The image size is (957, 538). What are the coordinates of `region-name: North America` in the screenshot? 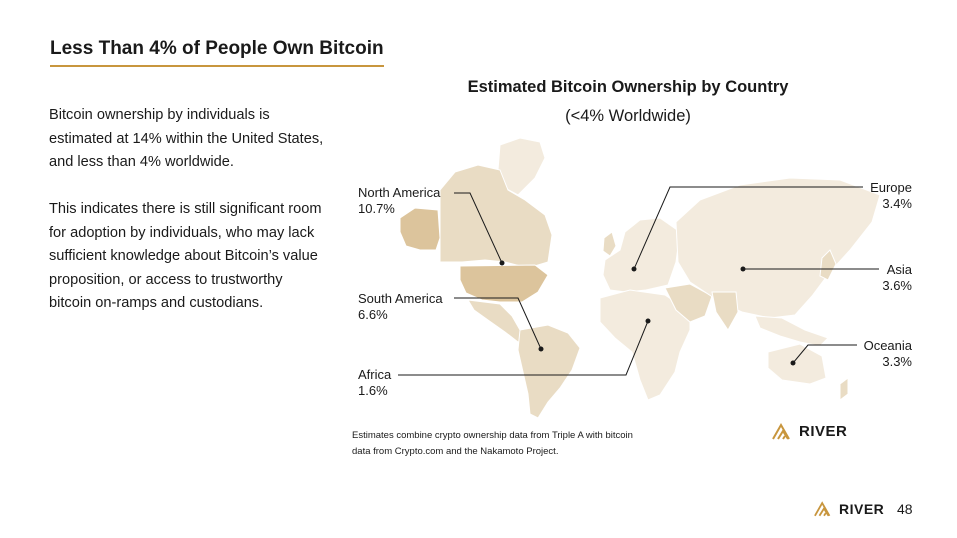 It's located at (399, 192).